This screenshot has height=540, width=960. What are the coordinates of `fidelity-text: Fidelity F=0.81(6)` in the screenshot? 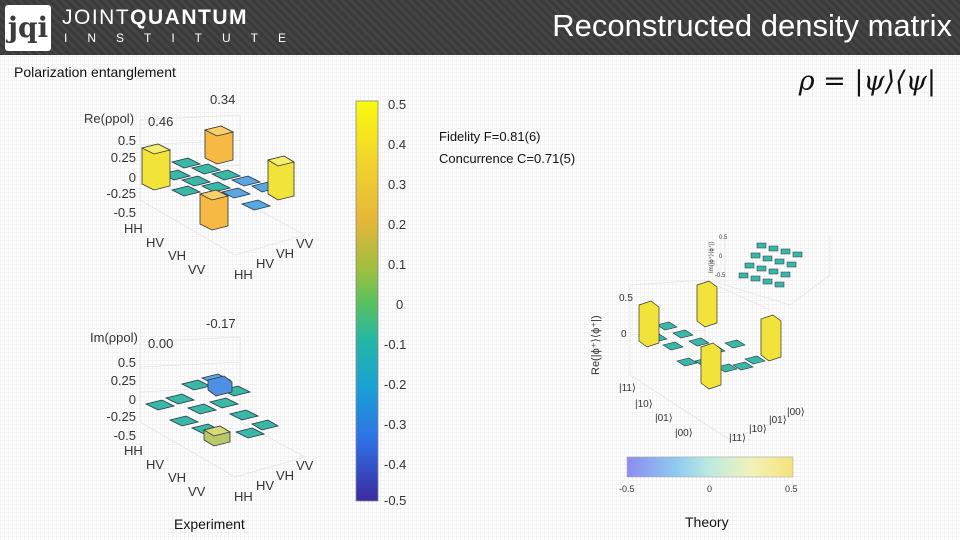 It's located at (490, 136).